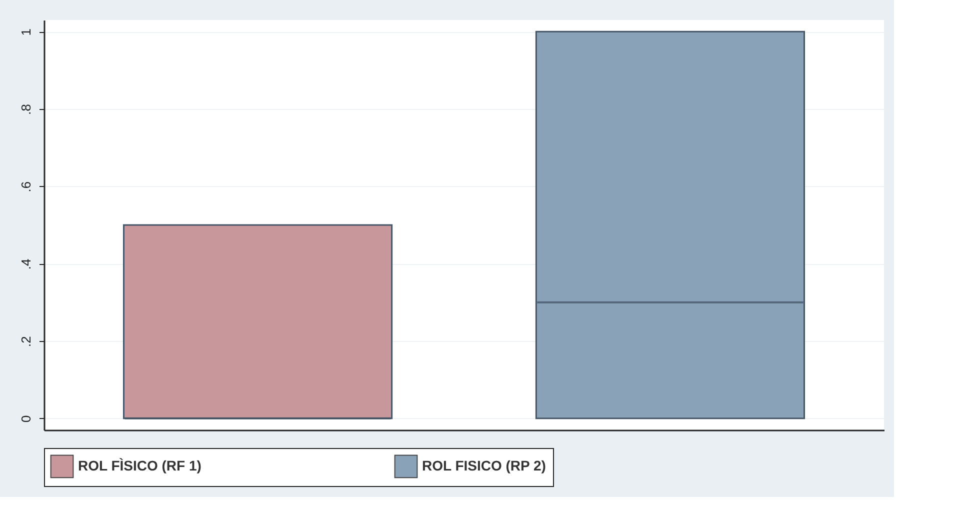 The width and height of the screenshot is (961, 513). What do you see at coordinates (26, 341) in the screenshot?
I see `y-tick-label: .2` at bounding box center [26, 341].